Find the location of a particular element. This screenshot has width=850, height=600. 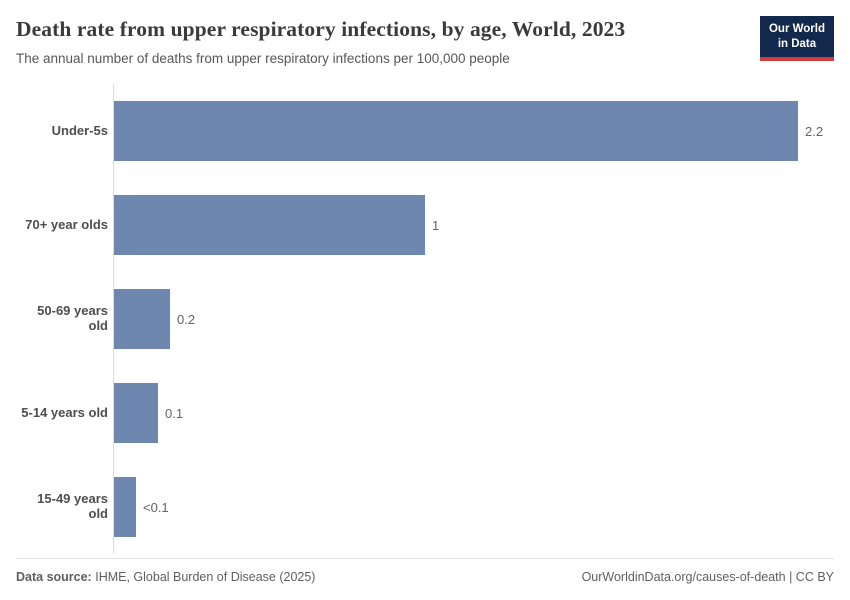

value-label: <0.1 is located at coordinates (156, 507).